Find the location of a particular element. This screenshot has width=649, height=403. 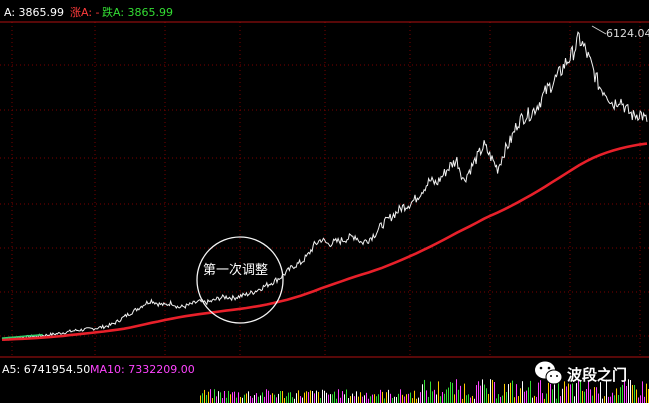

fall-readout: 跌A: 3865.99 is located at coordinates (137, 12).